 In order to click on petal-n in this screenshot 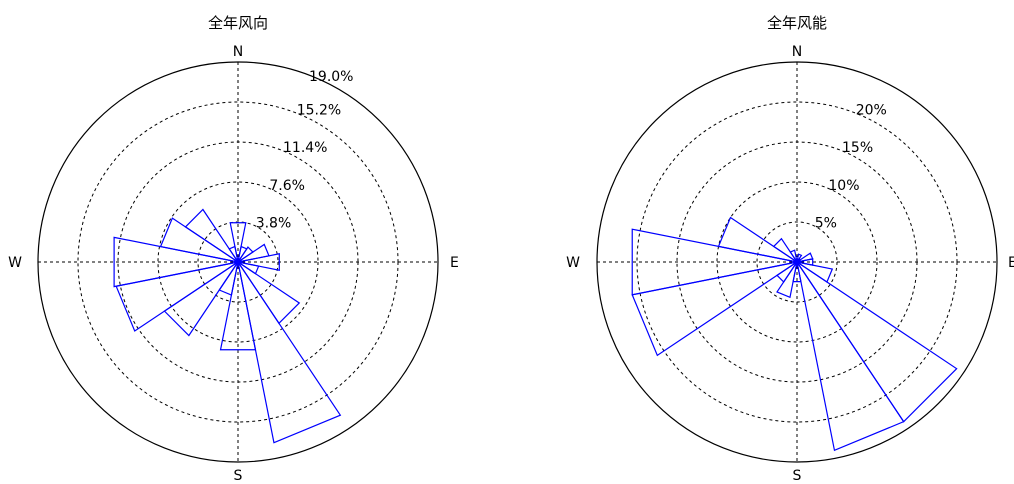, I will do `click(238, 242)`.